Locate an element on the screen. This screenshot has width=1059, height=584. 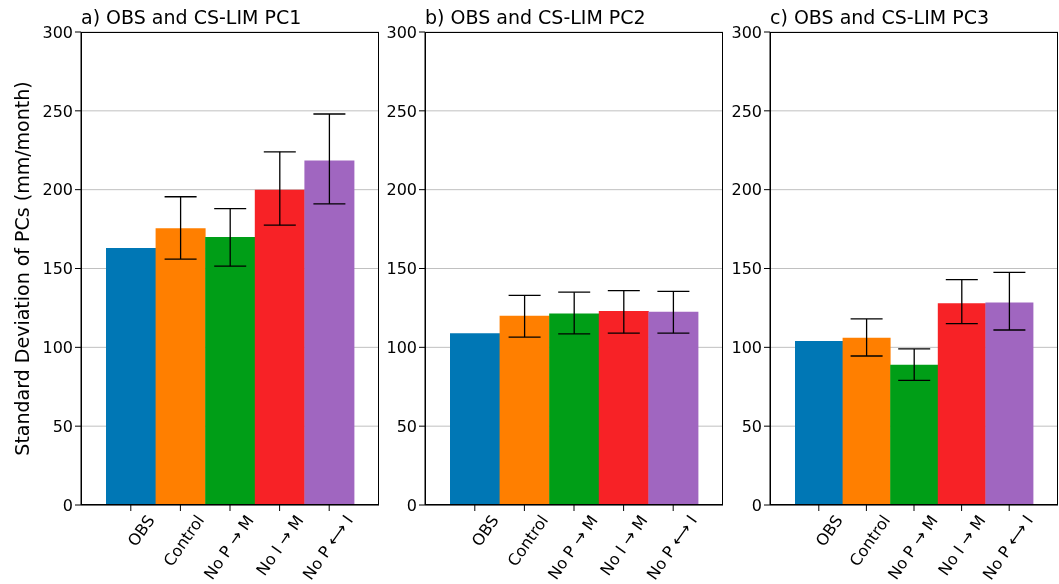
chart-title: b) OBS and CS-LIM PC2 is located at coordinates (535, 17).